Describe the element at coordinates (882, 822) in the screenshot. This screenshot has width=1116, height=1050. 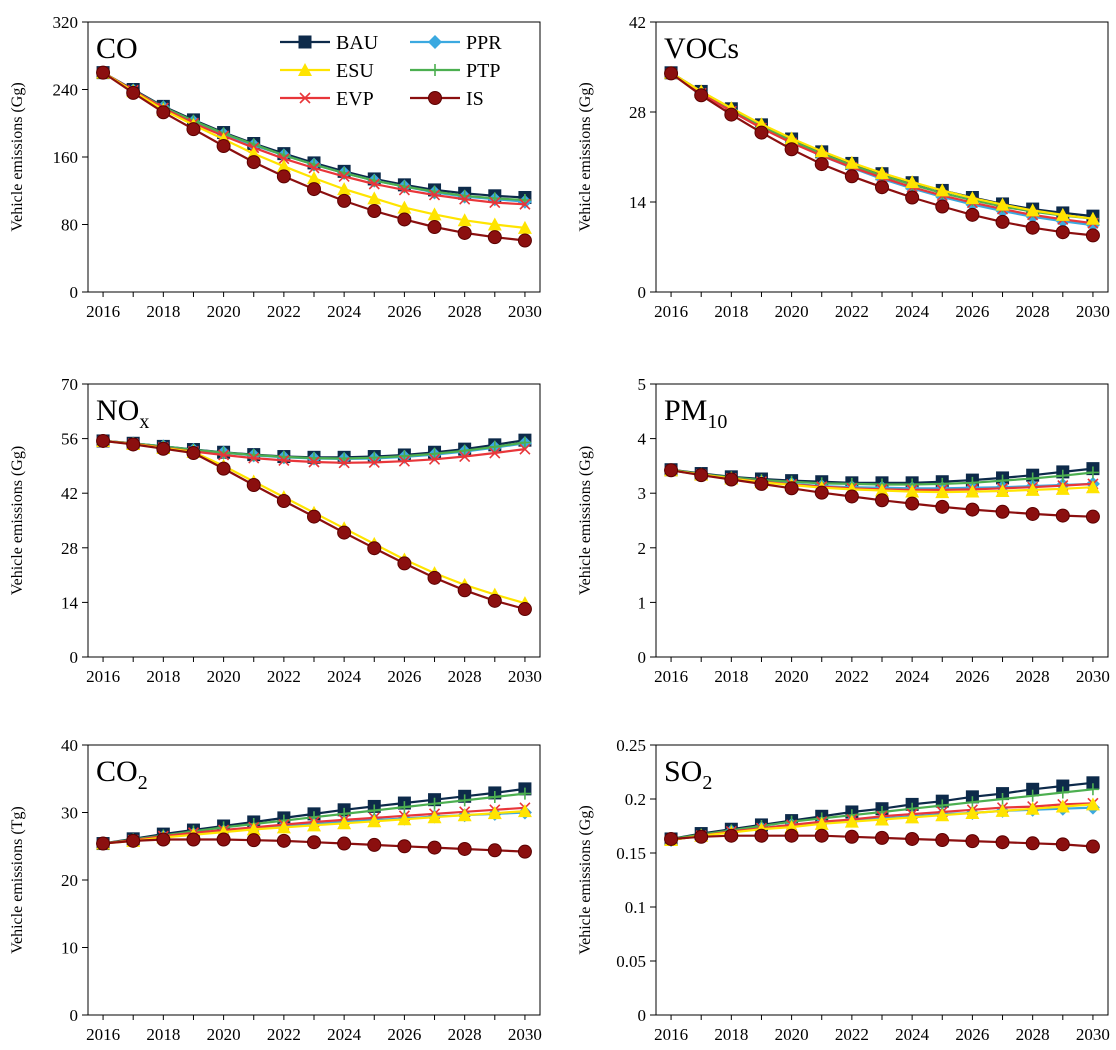
I see `series-esu` at that location.